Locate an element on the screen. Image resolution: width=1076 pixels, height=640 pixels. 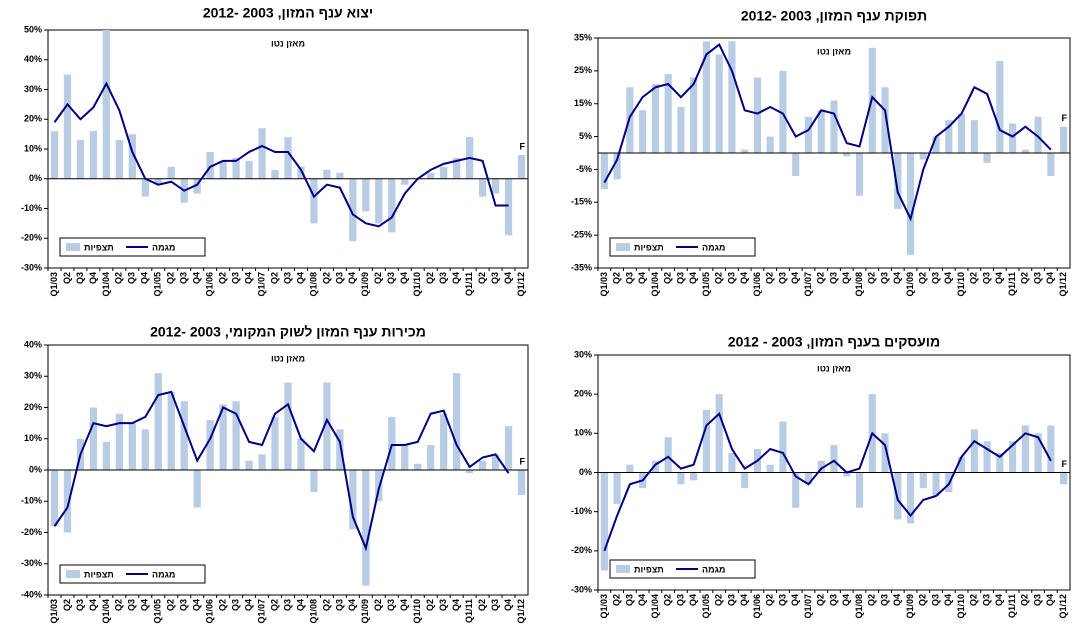
chart-title: יצוא ענף המזון, 2003 -2012 is located at coordinates (288, 13).